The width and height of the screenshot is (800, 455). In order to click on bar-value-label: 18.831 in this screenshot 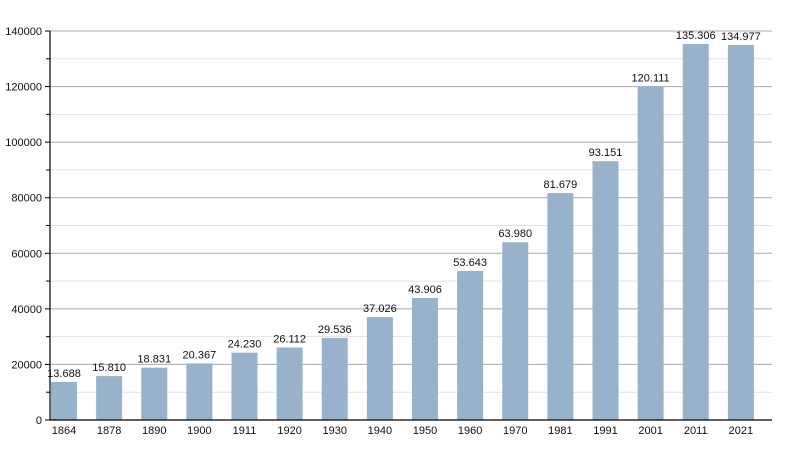, I will do `click(154, 360)`.